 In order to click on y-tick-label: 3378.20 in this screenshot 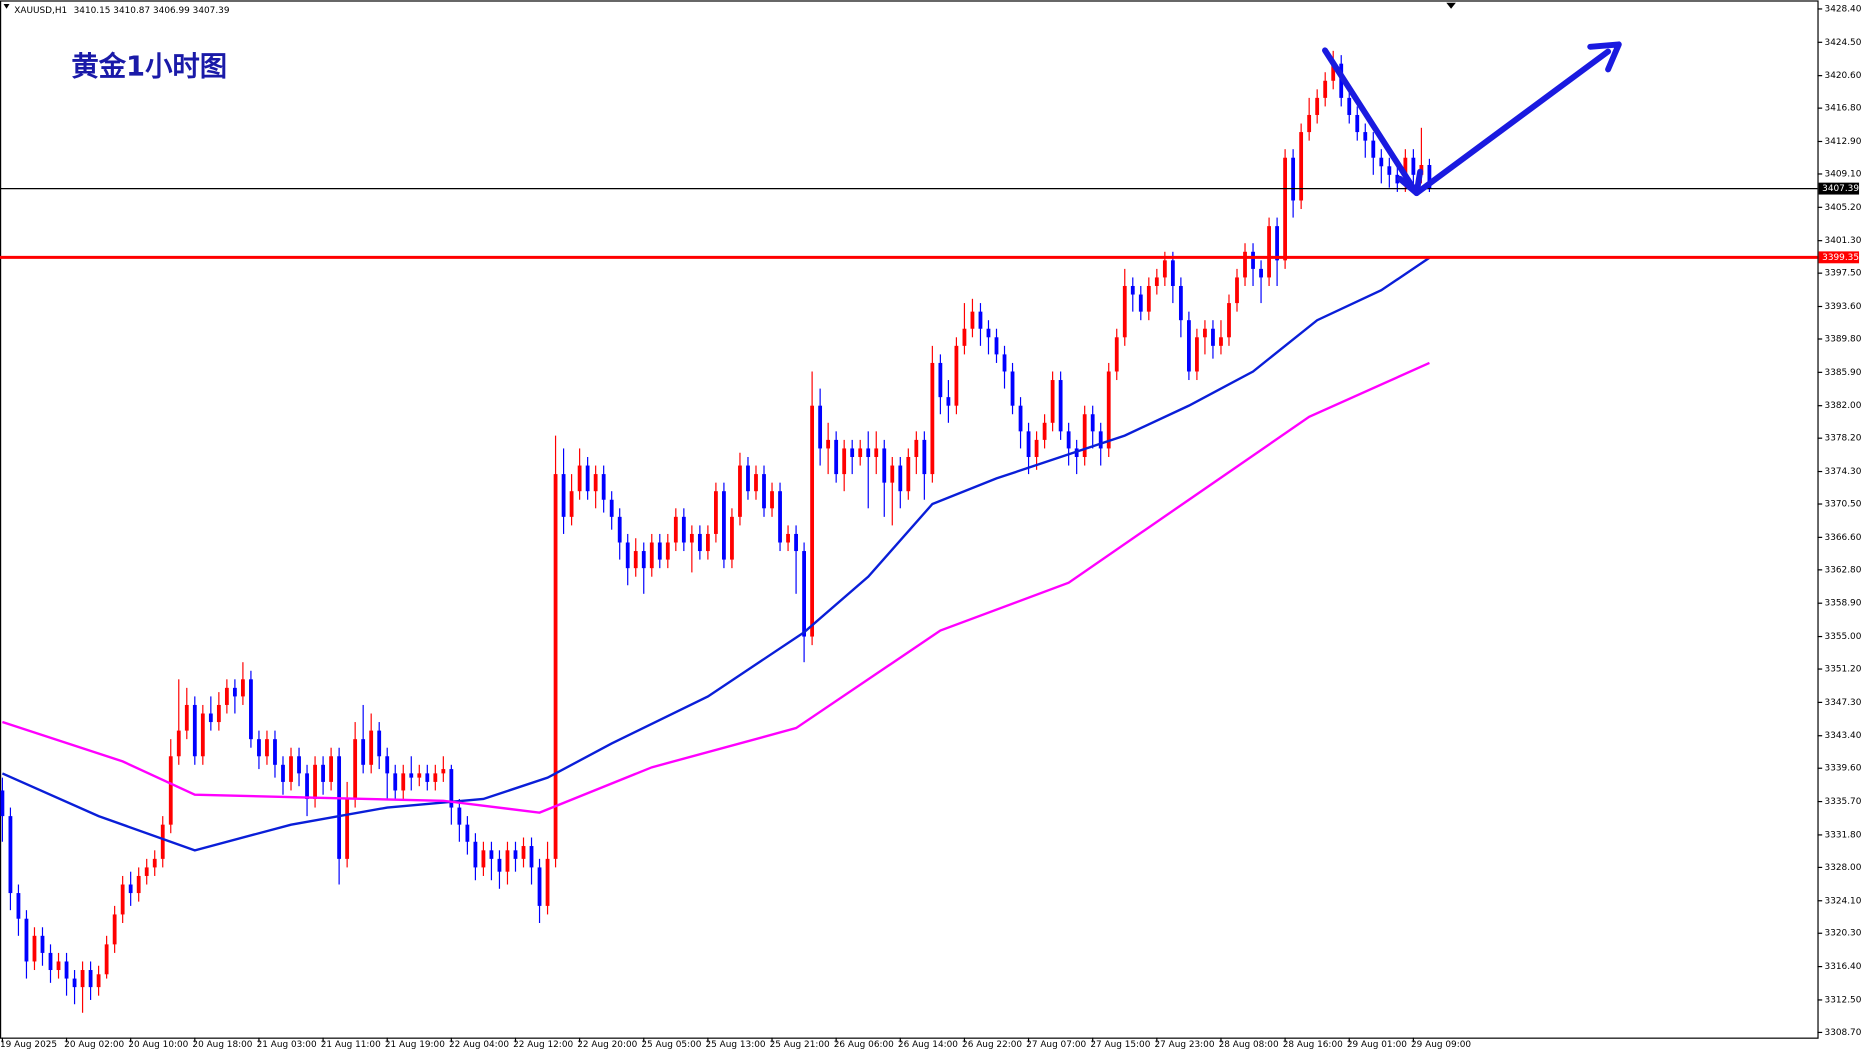, I will do `click(1843, 439)`.